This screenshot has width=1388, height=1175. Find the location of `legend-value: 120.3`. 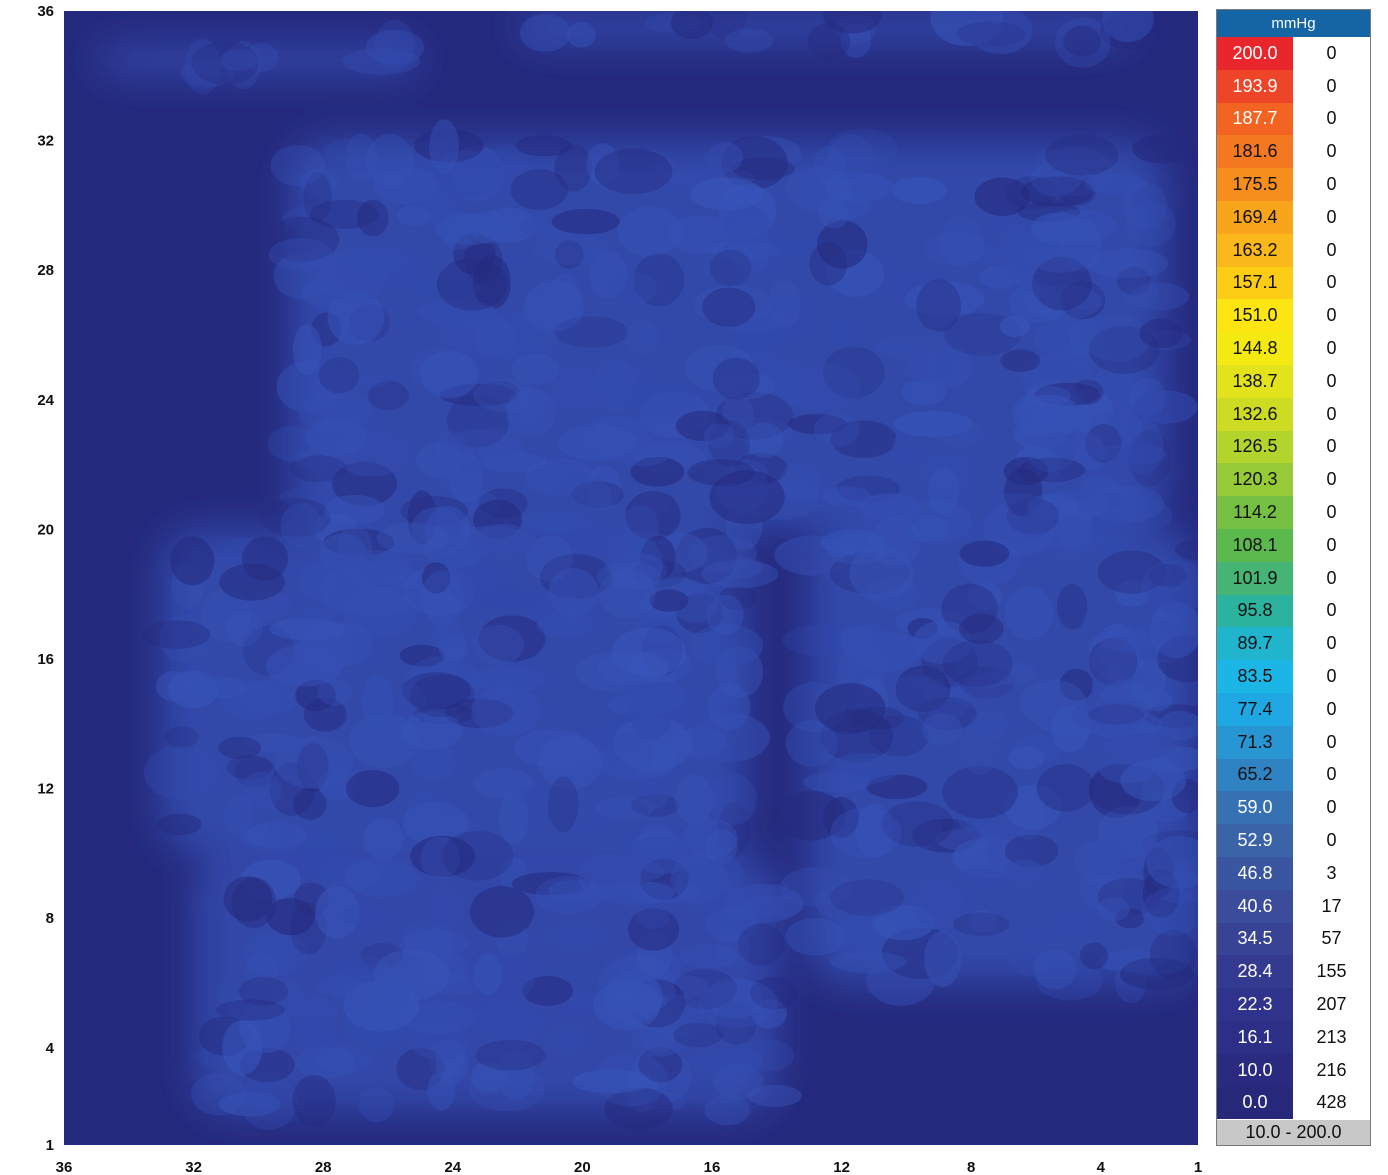

legend-value: 120.3 is located at coordinates (1255, 480).